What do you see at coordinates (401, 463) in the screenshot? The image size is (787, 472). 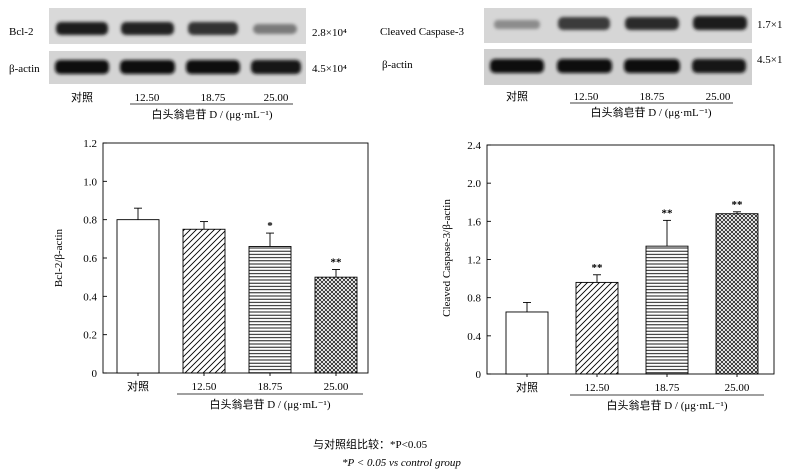 I see `footnote-en: *P < 0.05 vs control group` at bounding box center [401, 463].